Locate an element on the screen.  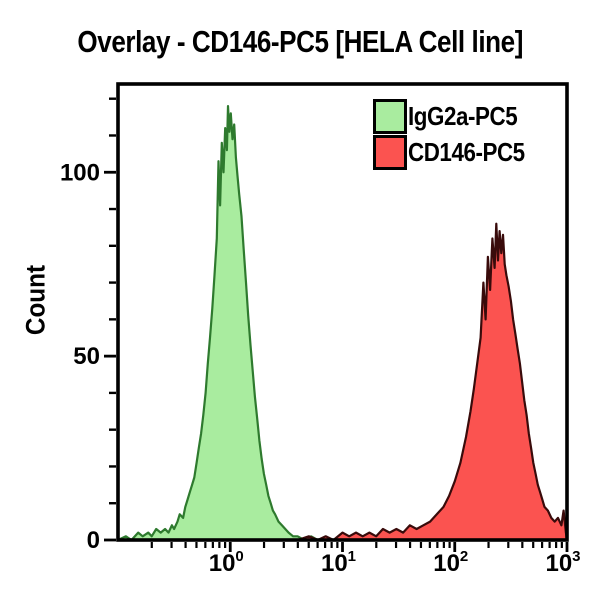
title-row: Overlay - CD146-PC5 [HELA Cell line] is located at coordinates (300, 42).